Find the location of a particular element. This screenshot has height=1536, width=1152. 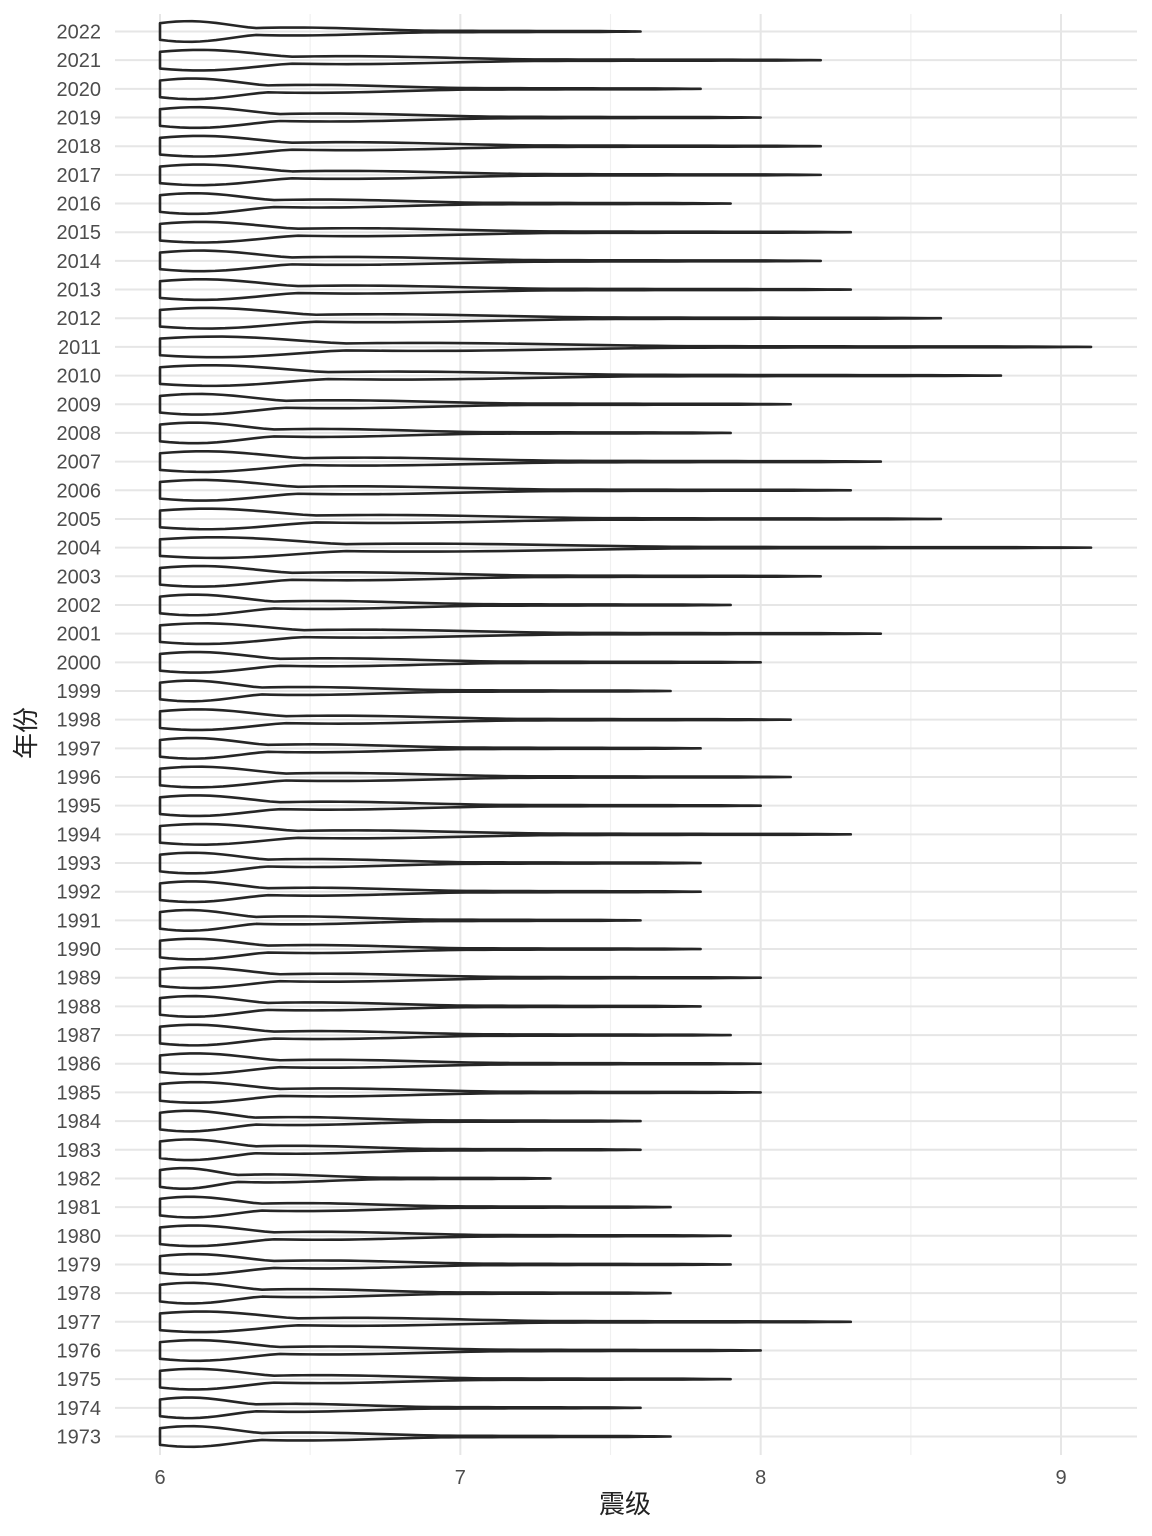

y-tick-label: 1981 is located at coordinates (79, 1208).